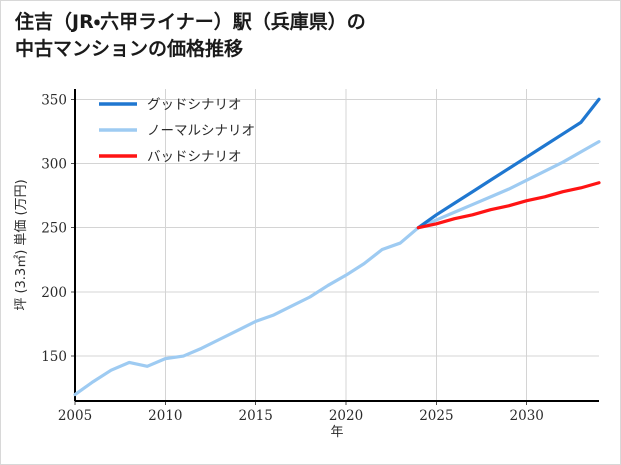  Describe the element at coordinates (21, 244) in the screenshot. I see `y-axis-title: 坪 (3.3㎡) 単価 (万円)` at that location.